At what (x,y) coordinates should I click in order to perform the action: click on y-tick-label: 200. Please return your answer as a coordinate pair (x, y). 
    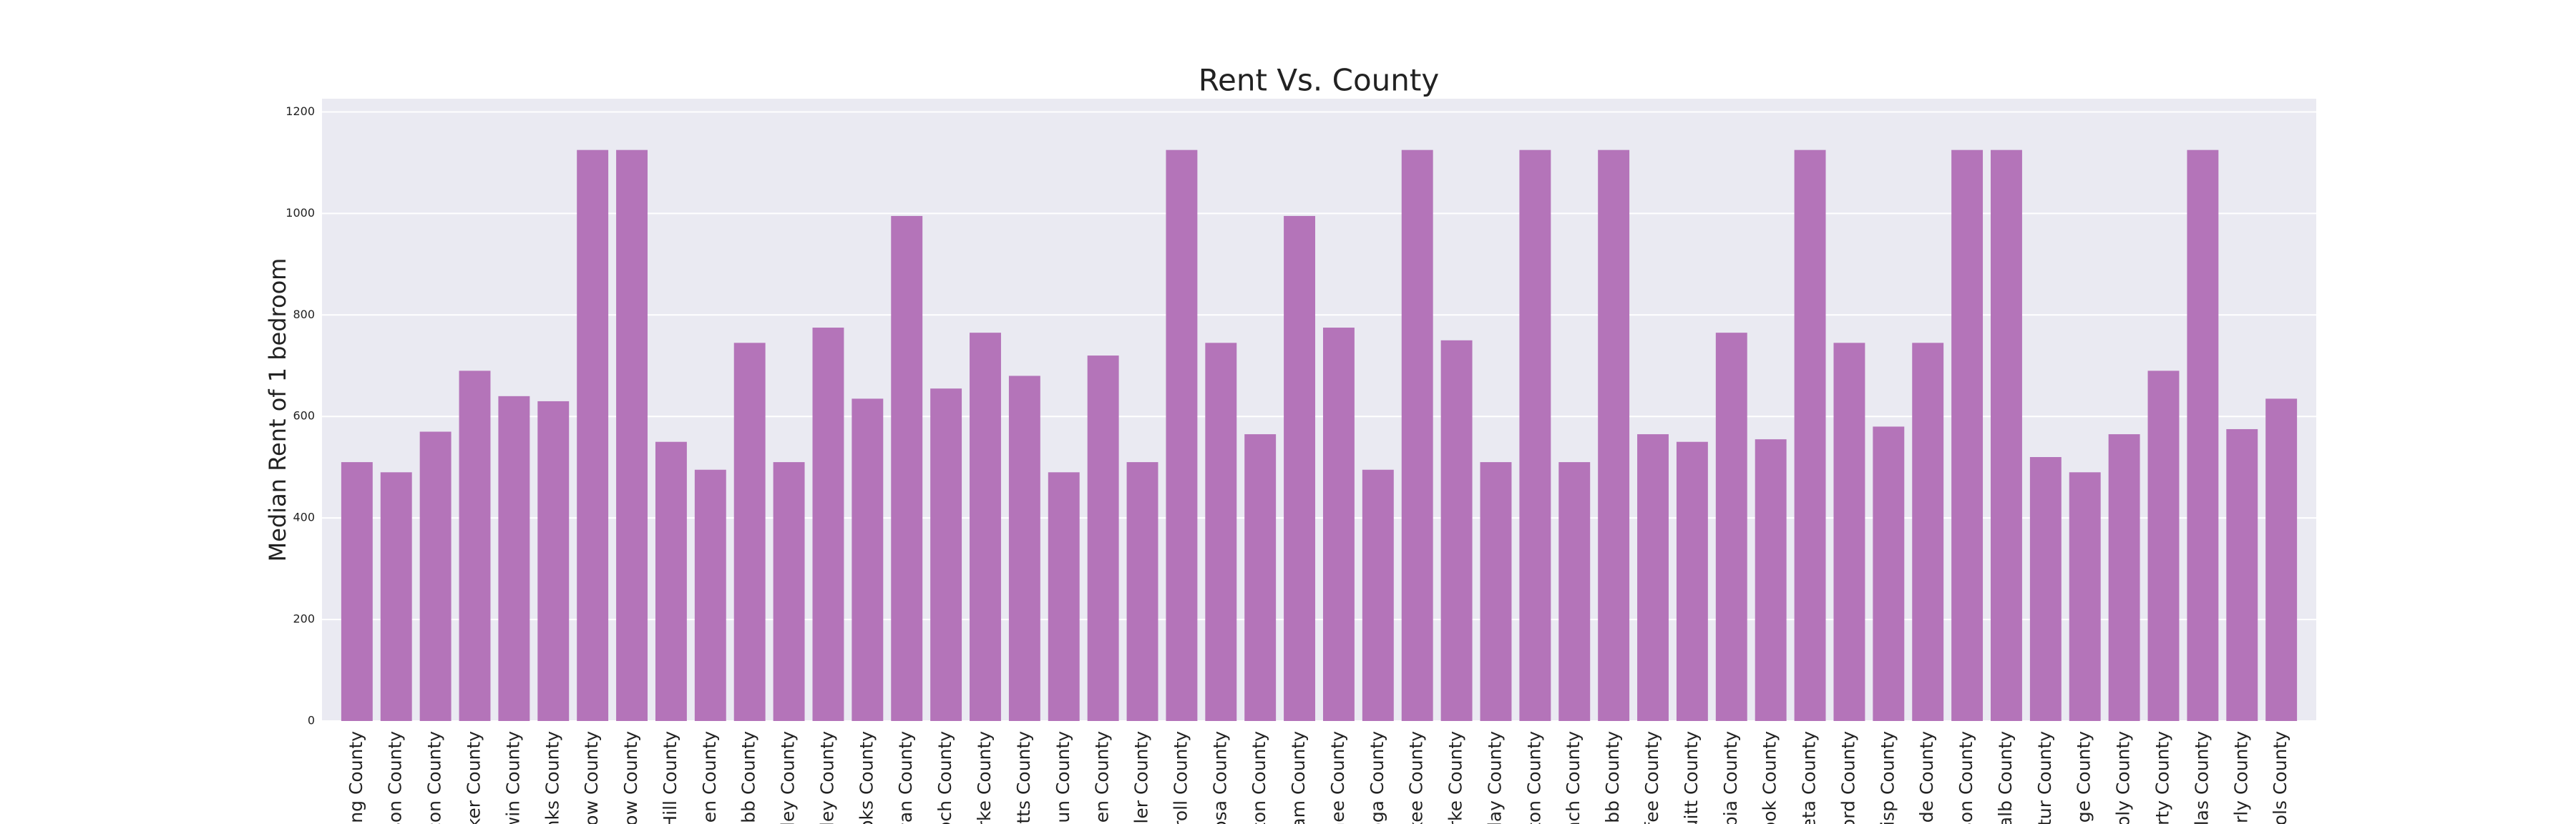
    Looking at the image, I should click on (304, 619).